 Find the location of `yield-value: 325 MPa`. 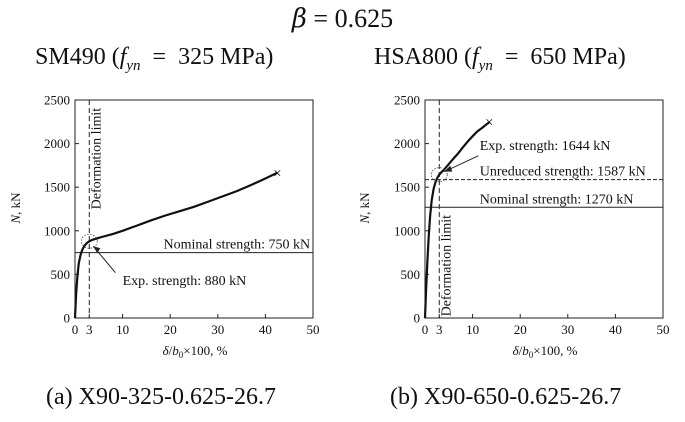

yield-value: 325 MPa is located at coordinates (222, 57).